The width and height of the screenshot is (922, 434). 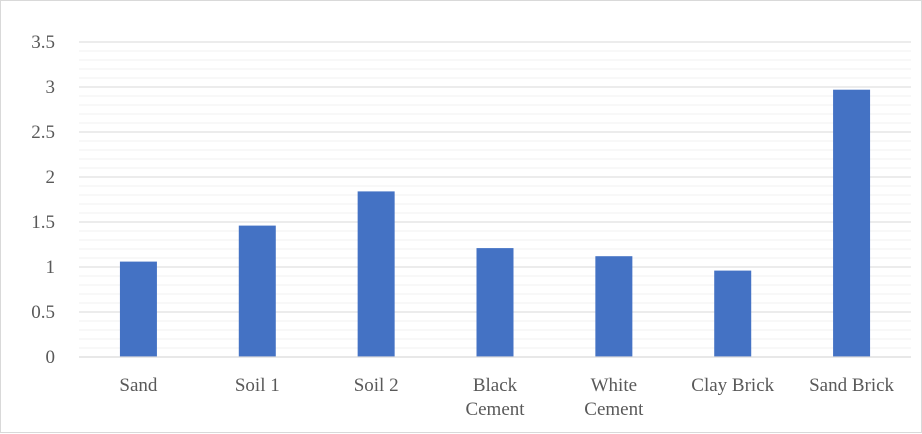 I want to click on x-tick-label-line: Sand, so click(x=138, y=385).